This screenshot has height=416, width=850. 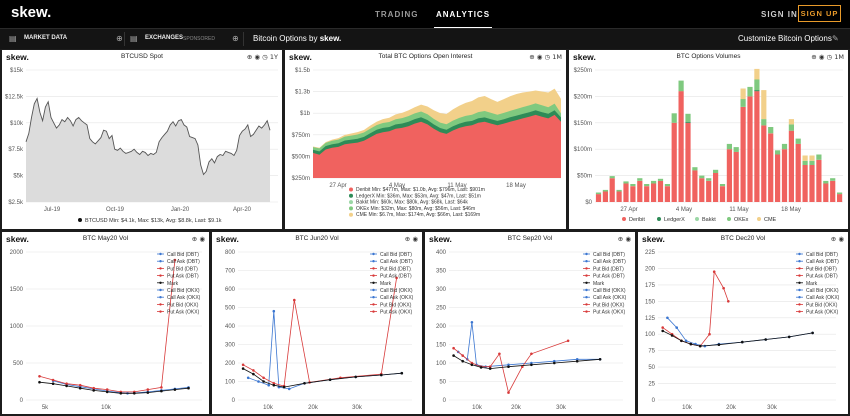 I want to click on legend-label: Call Bid (OKX), so click(x=822, y=291).